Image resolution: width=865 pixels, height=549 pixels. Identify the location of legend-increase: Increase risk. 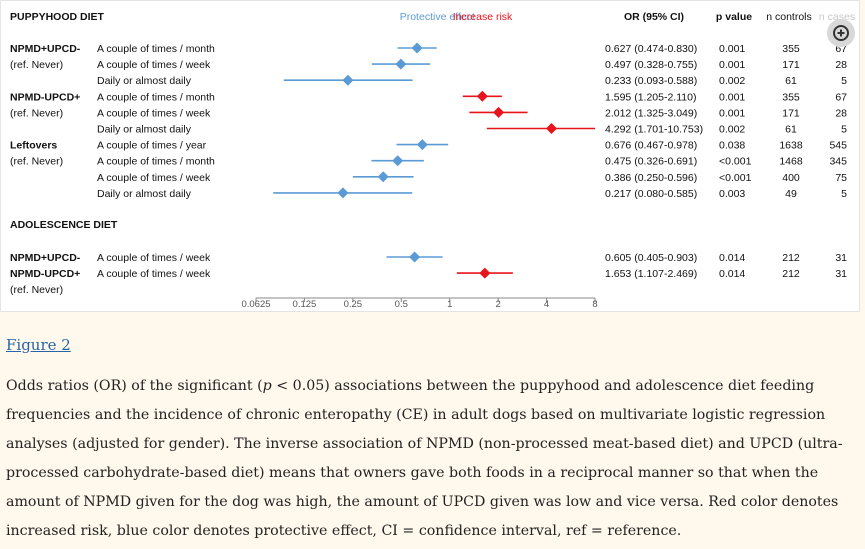
(483, 17).